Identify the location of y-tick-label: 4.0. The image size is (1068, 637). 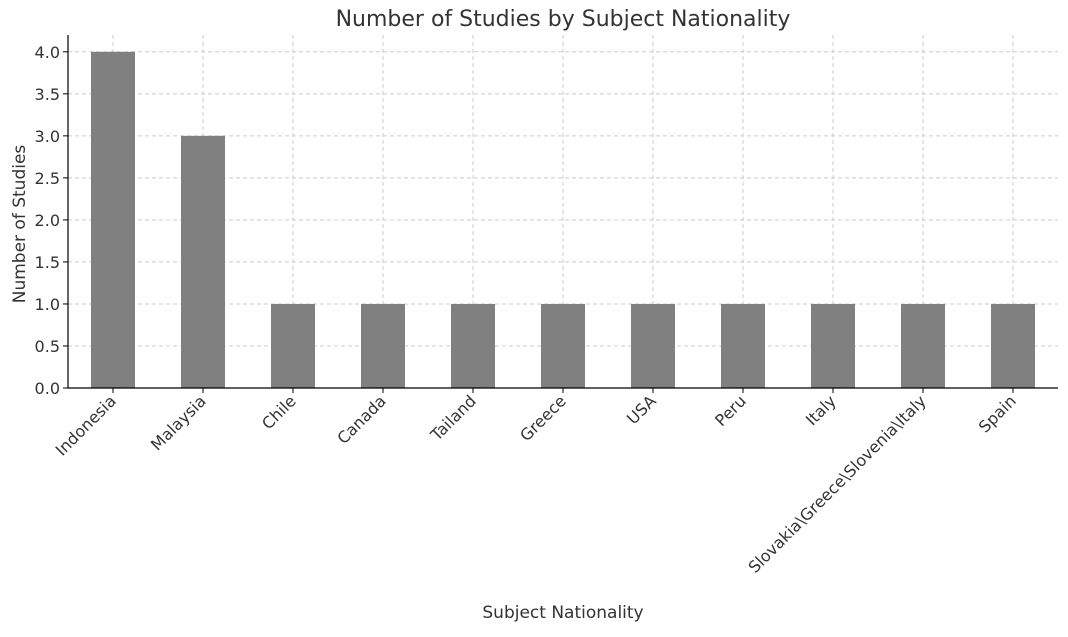
(47, 52).